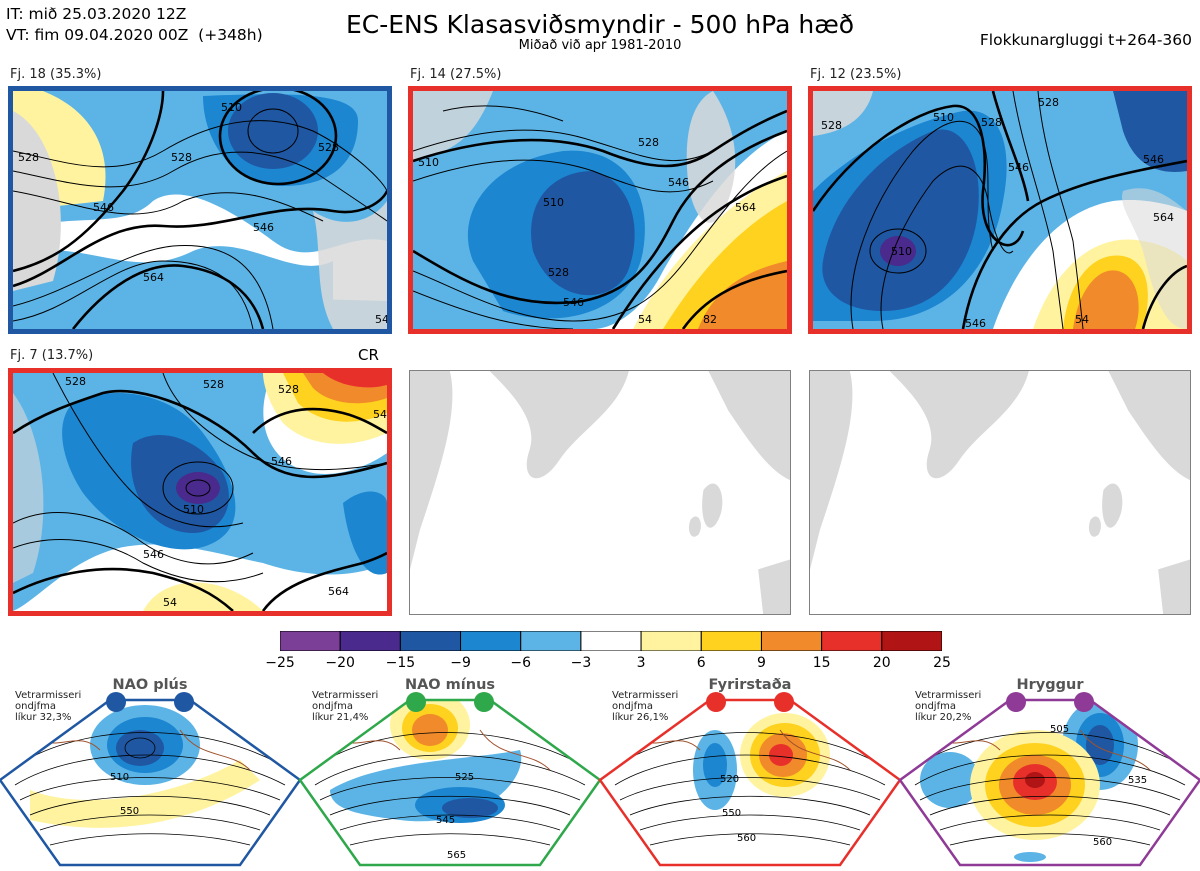 Image resolution: width=1200 pixels, height=871 pixels. Describe the element at coordinates (948, 706) in the screenshot. I see `regime-info-ridge: Vetrarmisseri ondjfma líkur 20,2%` at that location.